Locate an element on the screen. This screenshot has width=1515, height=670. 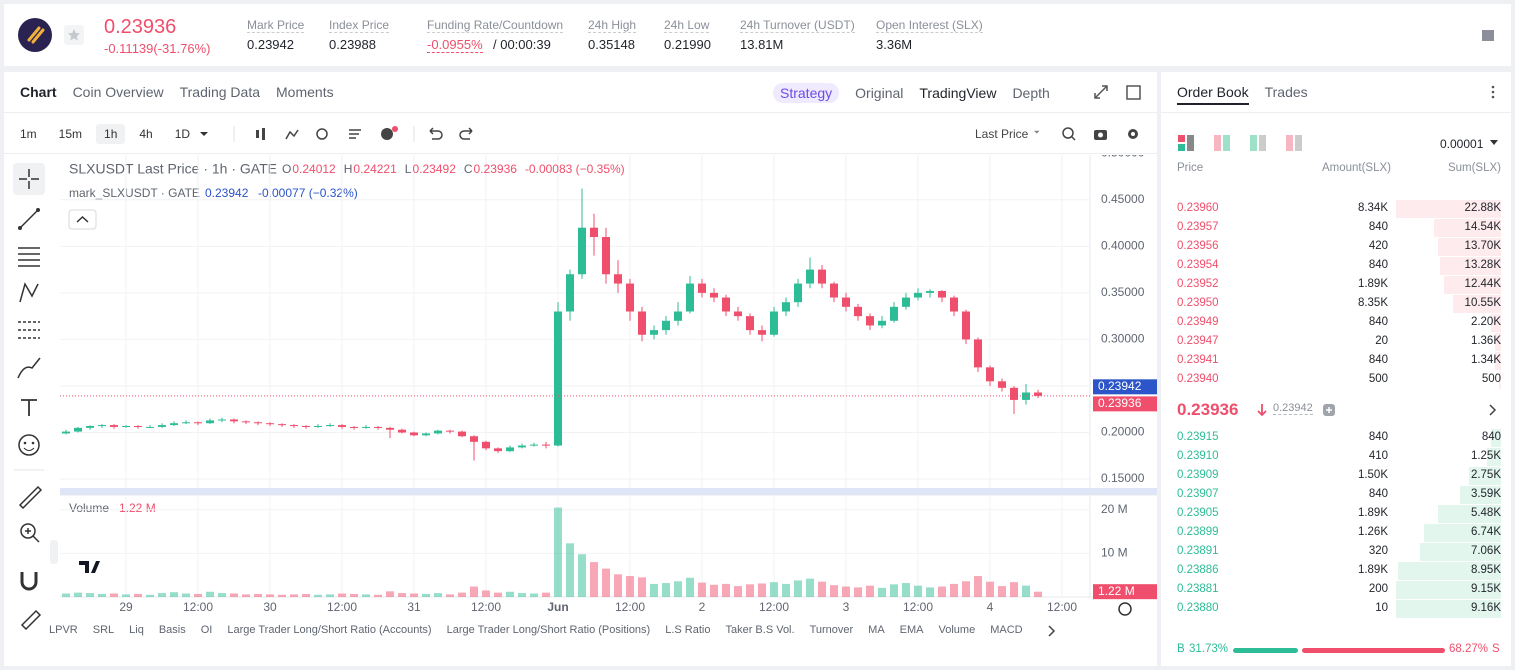
stat-value: 0.23988 is located at coordinates (352, 44).